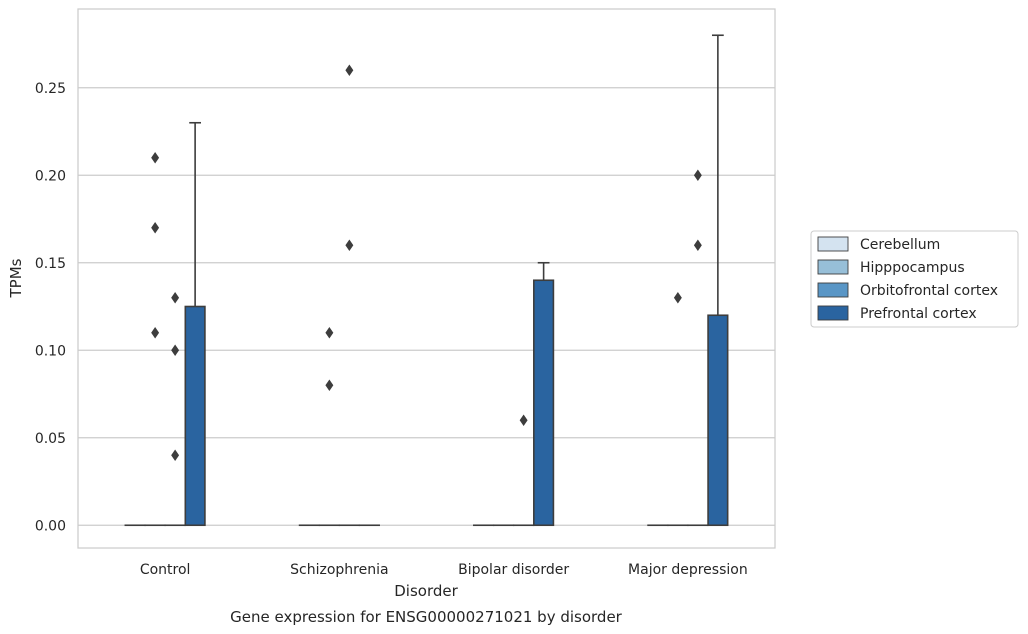  I want to click on y-tick-label: 0.25, so click(50, 89).